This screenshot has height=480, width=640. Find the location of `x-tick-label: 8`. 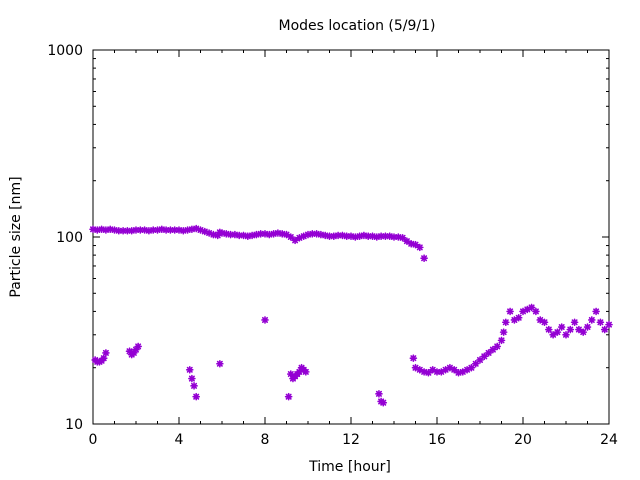

x-tick-label: 8 is located at coordinates (265, 440).